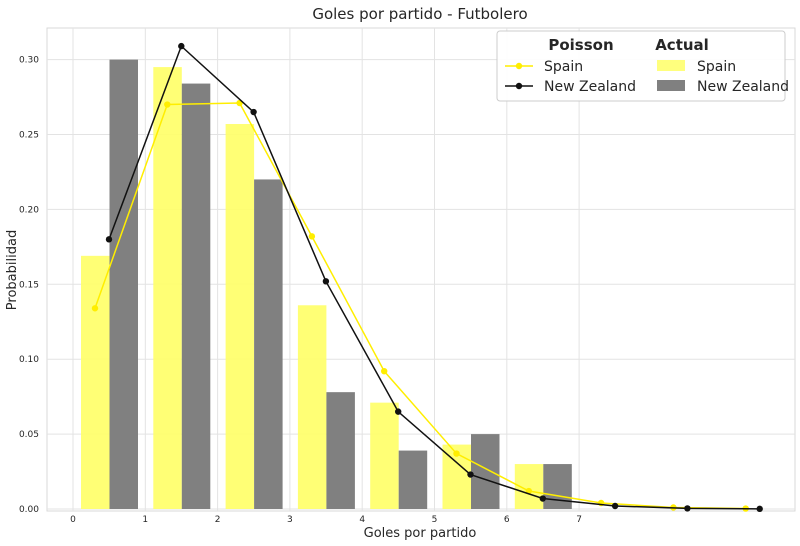 Image resolution: width=800 pixels, height=546 pixels. I want to click on y-tick-label: 0.15, so click(29, 285).